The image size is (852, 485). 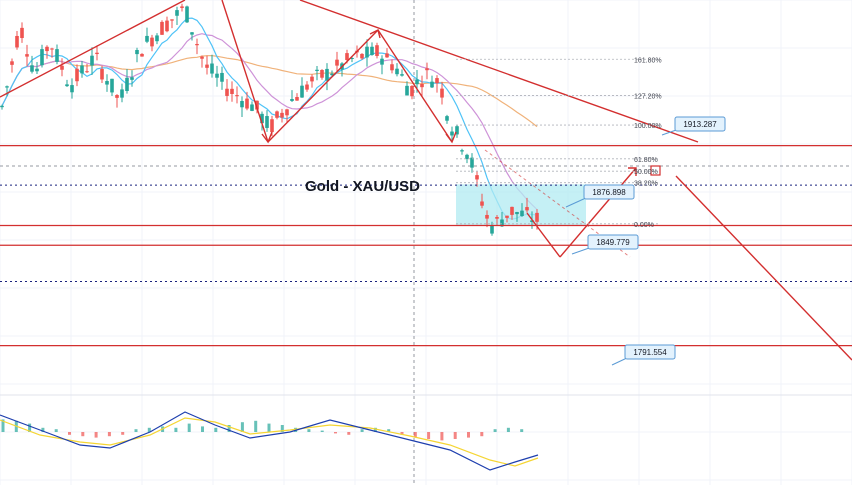 I want to click on fib-label: 161.80%, so click(x=648, y=60).